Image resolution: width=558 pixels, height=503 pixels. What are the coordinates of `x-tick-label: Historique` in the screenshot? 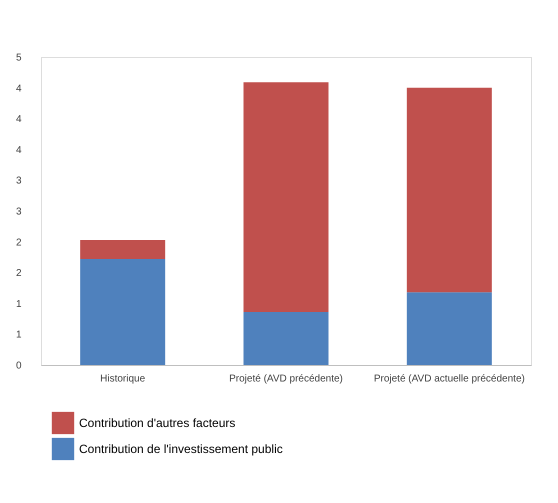 It's located at (123, 379).